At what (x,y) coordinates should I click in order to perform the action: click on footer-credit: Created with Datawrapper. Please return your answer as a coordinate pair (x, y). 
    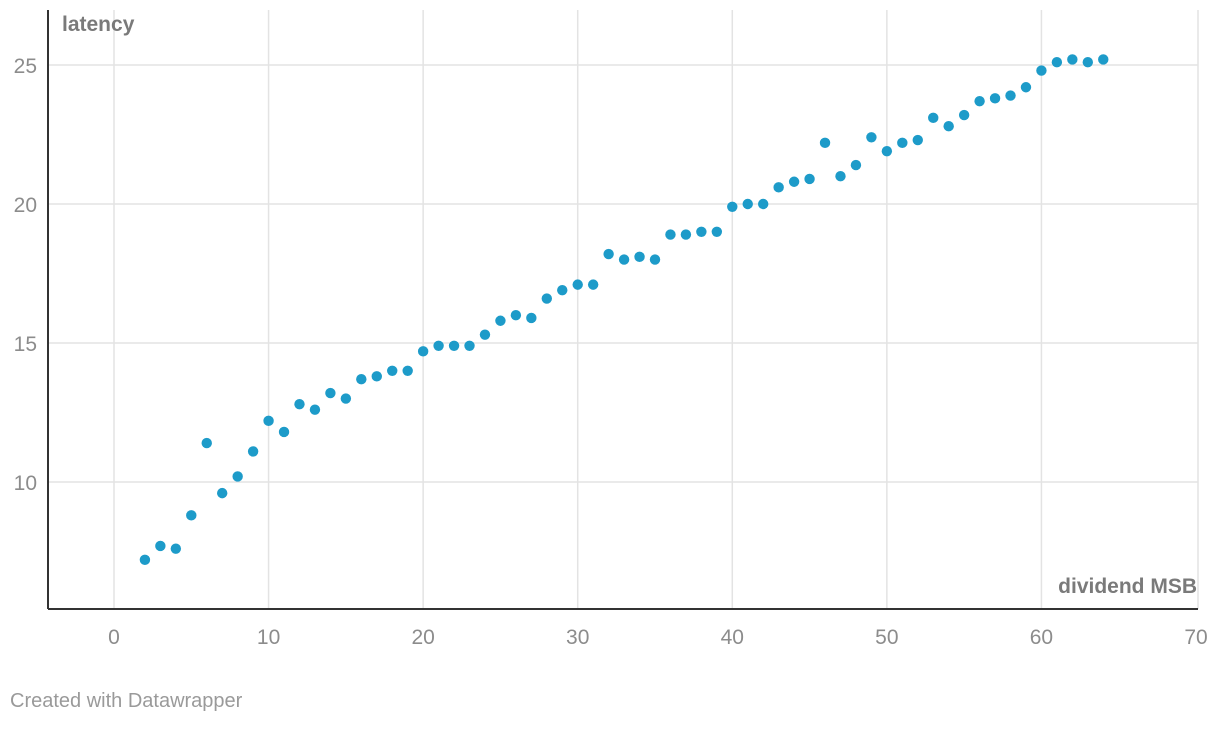
    Looking at the image, I should click on (126, 701).